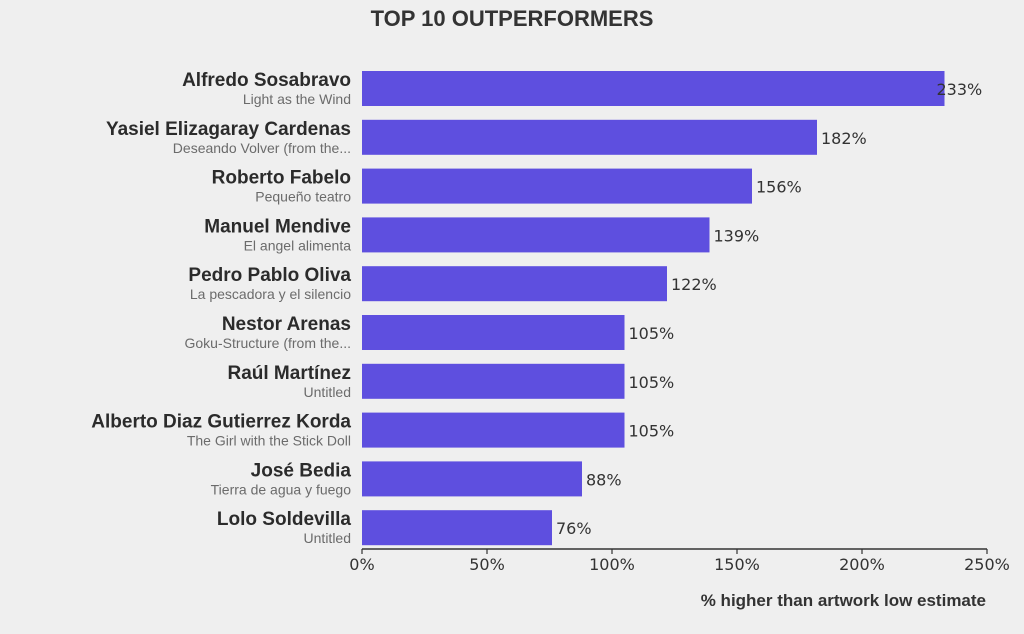  I want to click on artwork-label: Light as the Wind, so click(297, 99).